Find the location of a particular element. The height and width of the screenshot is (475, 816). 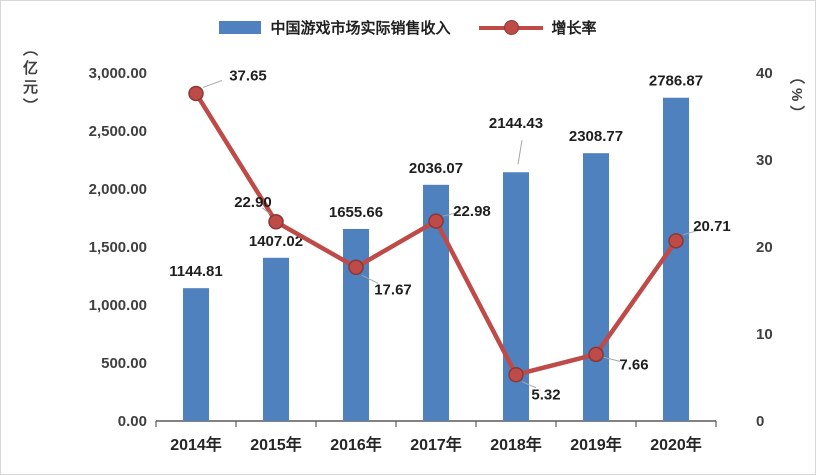

legend-item-revenue: 中国游戏市场实际销售收入 is located at coordinates (335, 27).